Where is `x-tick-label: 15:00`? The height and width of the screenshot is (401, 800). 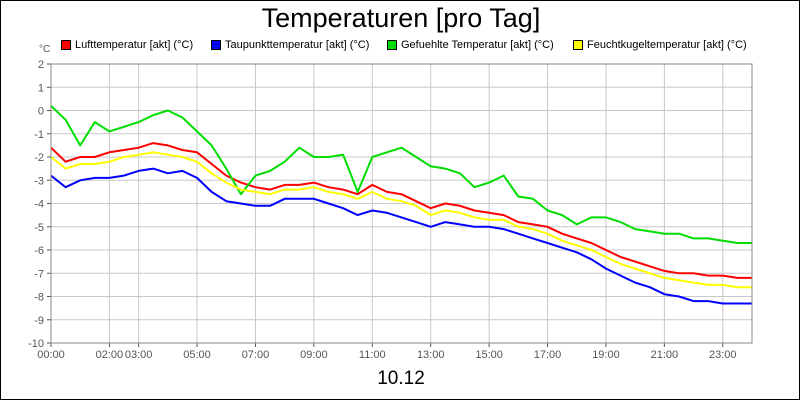 x-tick-label: 15:00 is located at coordinates (489, 355).